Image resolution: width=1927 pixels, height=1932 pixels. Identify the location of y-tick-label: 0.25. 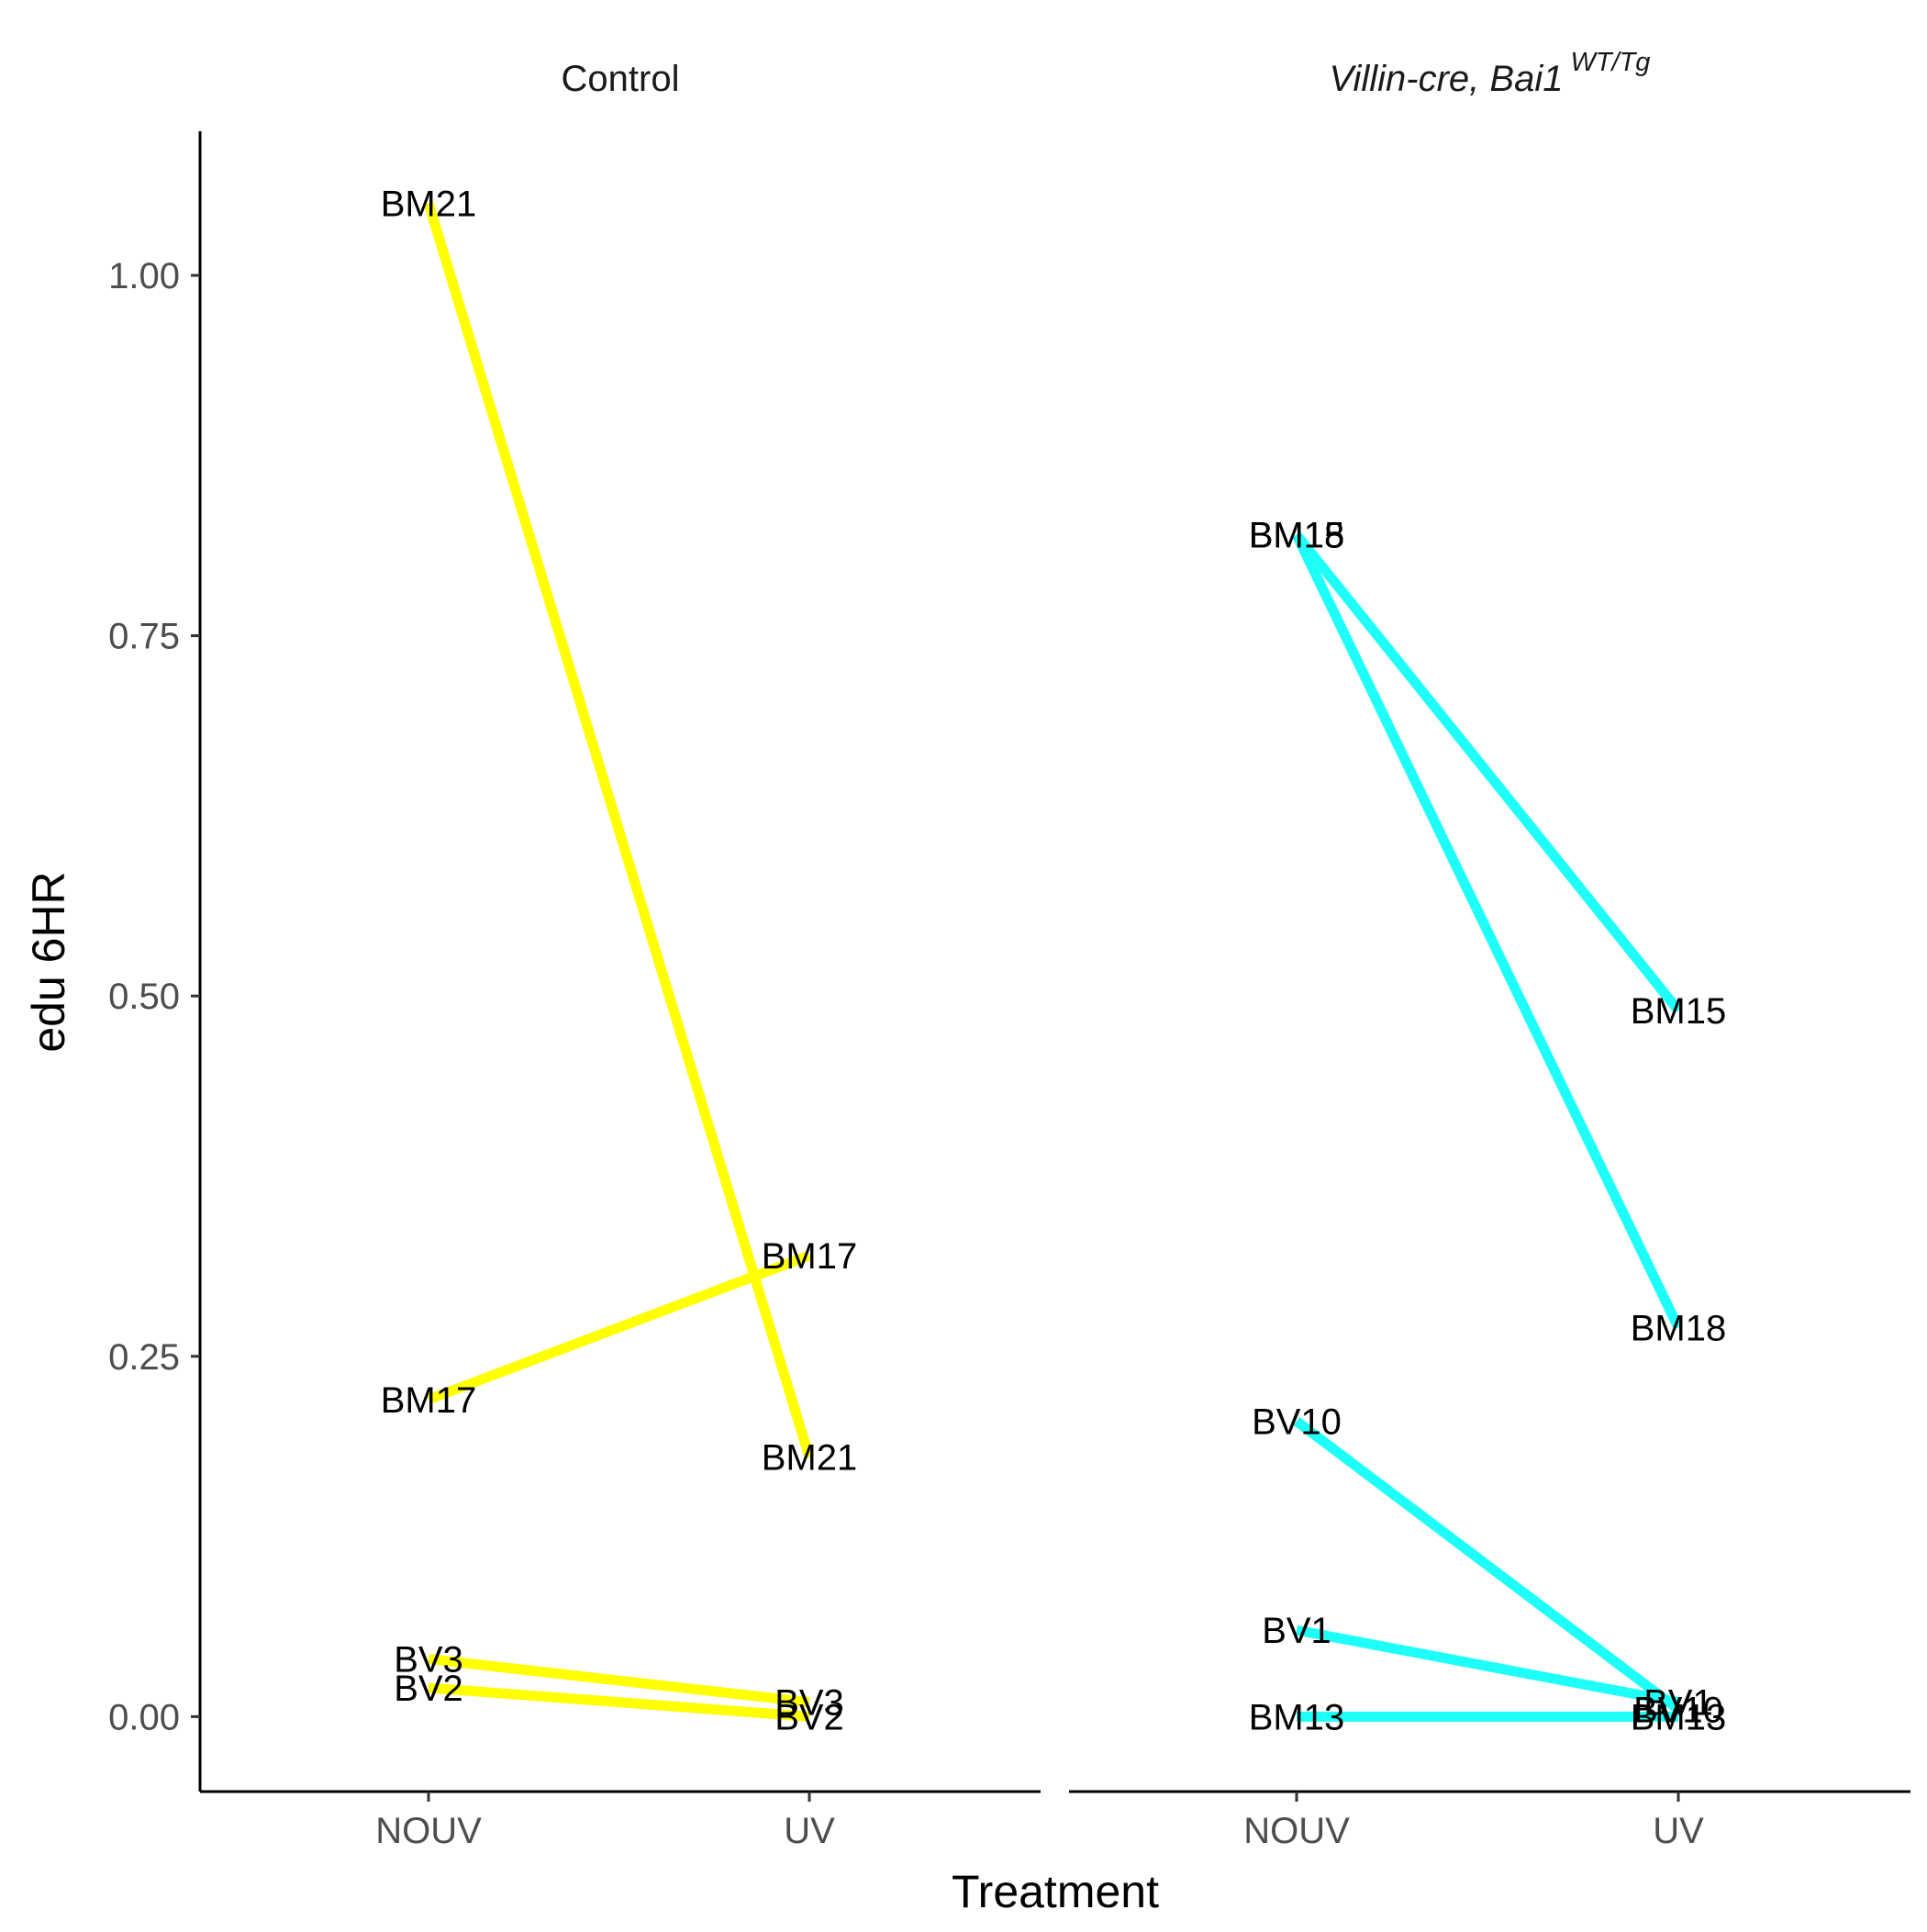
(144, 1357).